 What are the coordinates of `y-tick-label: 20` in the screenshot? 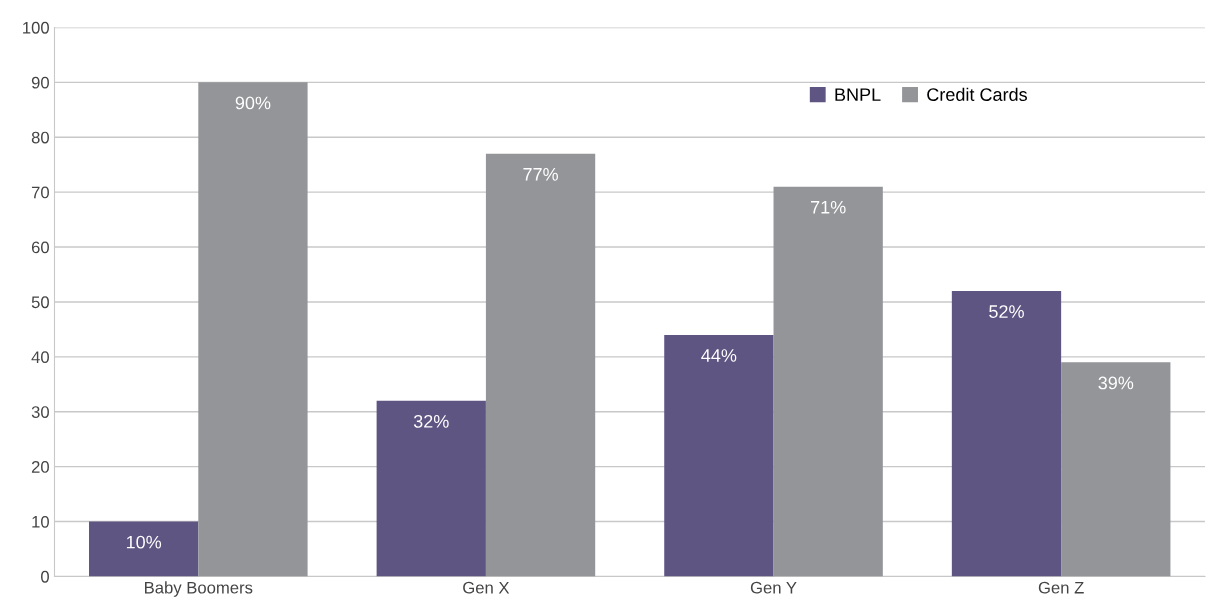 It's located at (40, 467).